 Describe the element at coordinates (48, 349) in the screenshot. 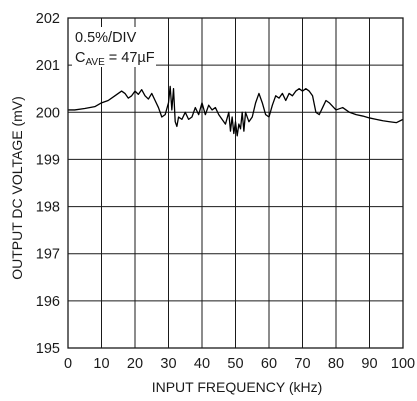

I see `y-tick-label: 195` at that location.